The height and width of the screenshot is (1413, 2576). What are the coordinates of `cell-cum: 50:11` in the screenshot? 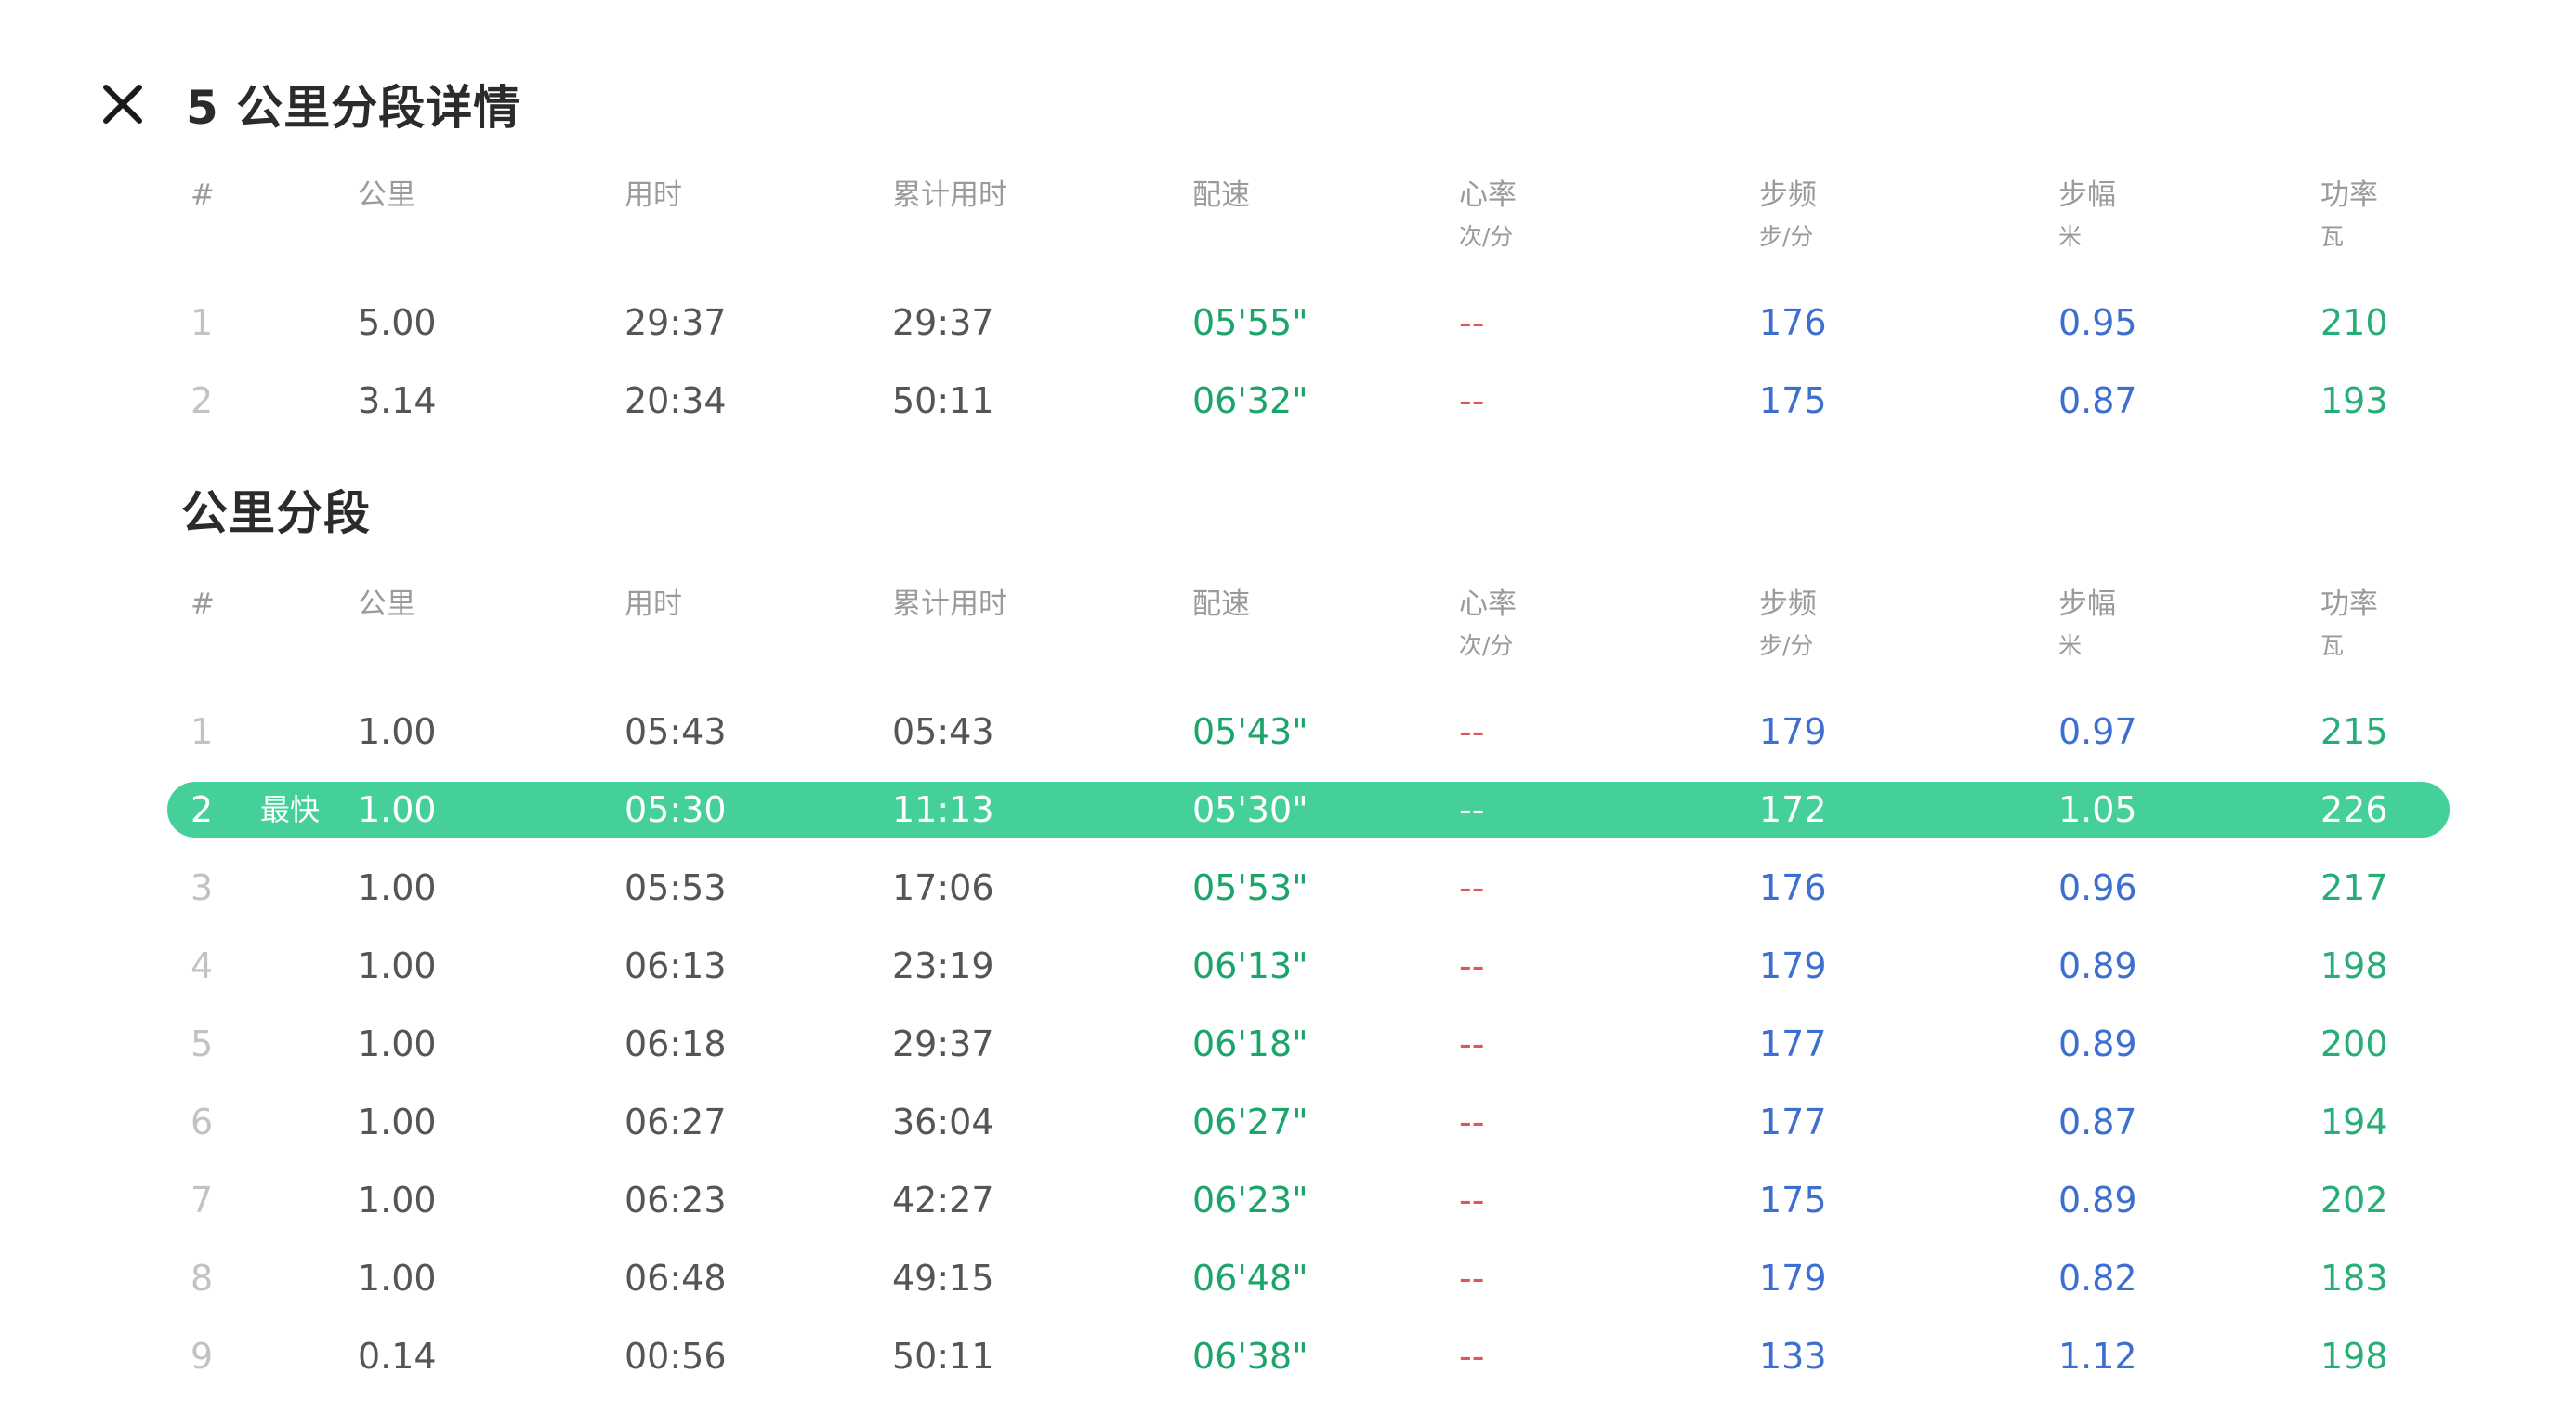 It's located at (943, 401).